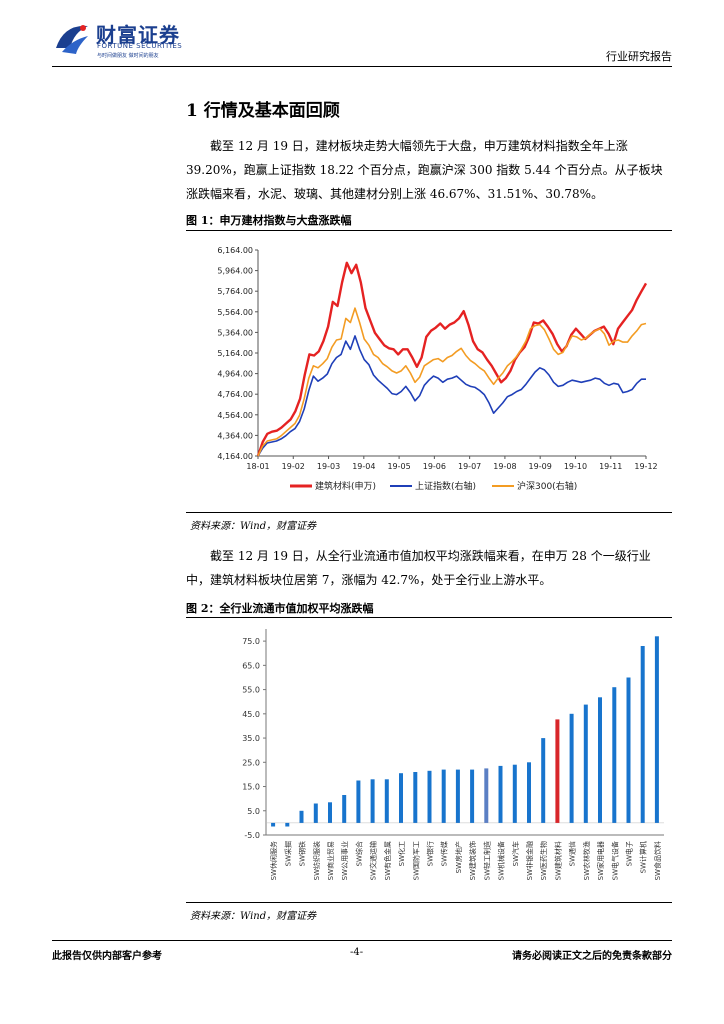  Describe the element at coordinates (373, 860) in the screenshot. I see `x-category-label: SW交通运输` at that location.